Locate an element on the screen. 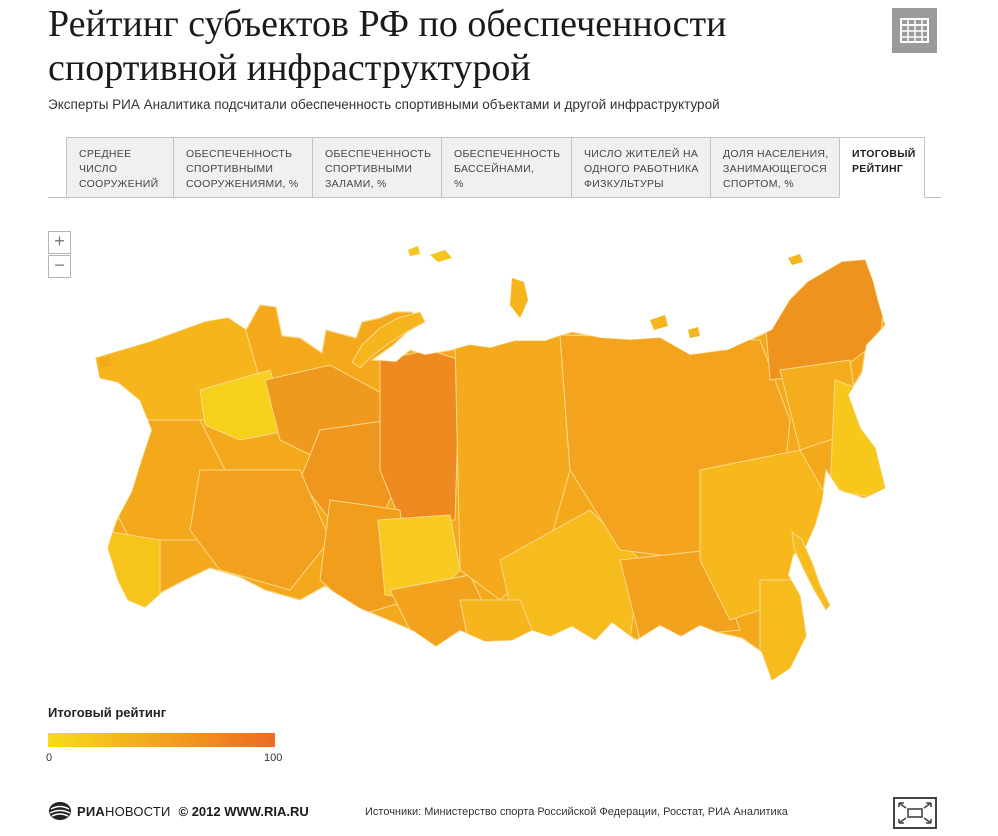  logo-text: РИАНОВОСТИ is located at coordinates (124, 811).